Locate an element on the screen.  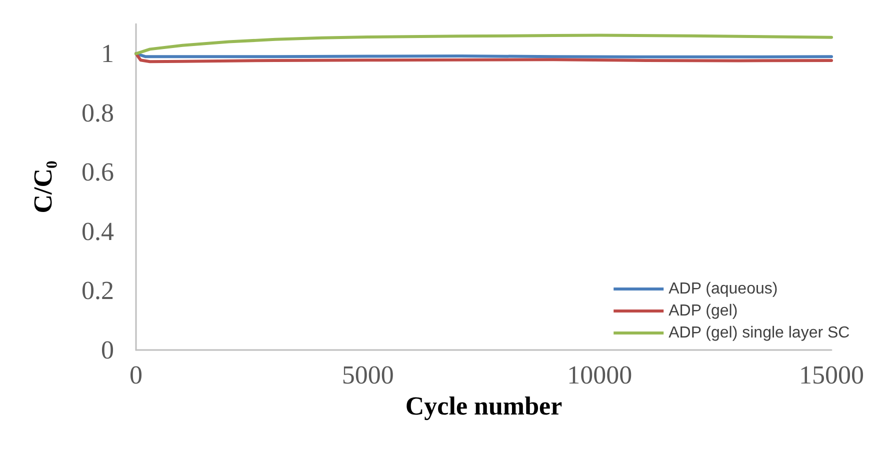
legend-label: ADP (gel) single layer SC is located at coordinates (759, 333).